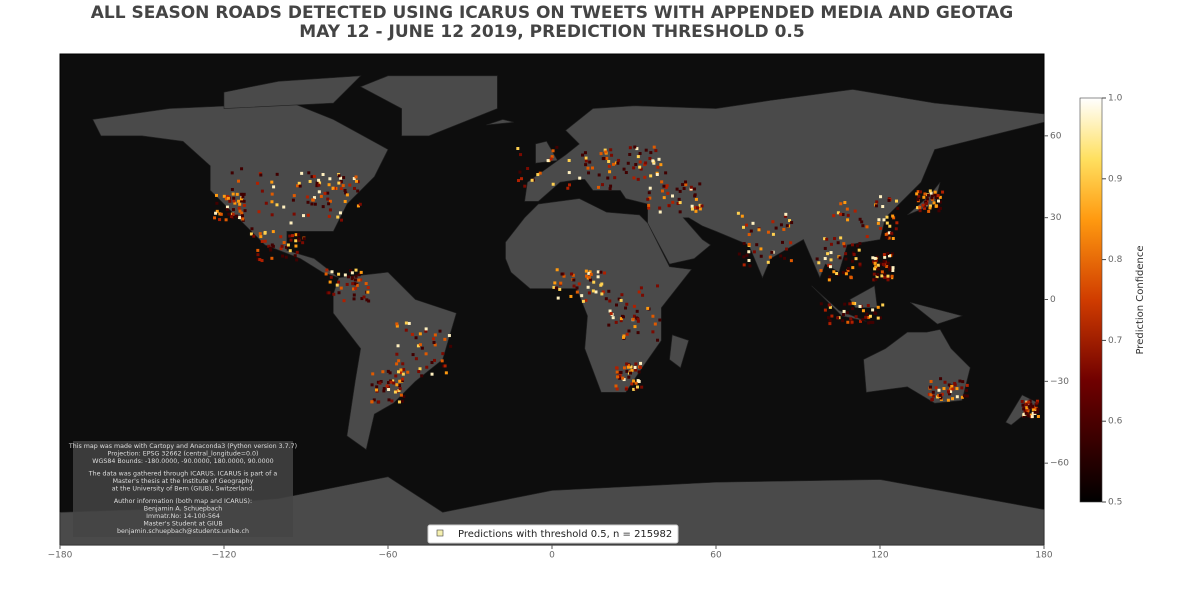 Image resolution: width=1200 pixels, height=600 pixels. I want to click on colorbar-tick-label: 0.6, so click(1115, 422).